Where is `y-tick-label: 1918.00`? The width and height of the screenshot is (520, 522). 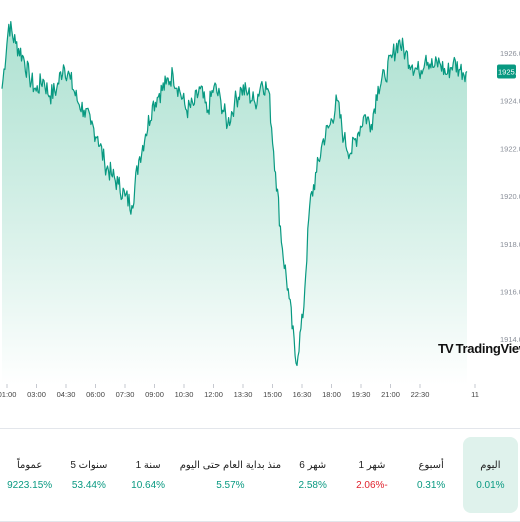
y-tick-label: 1918.00 is located at coordinates (510, 244).